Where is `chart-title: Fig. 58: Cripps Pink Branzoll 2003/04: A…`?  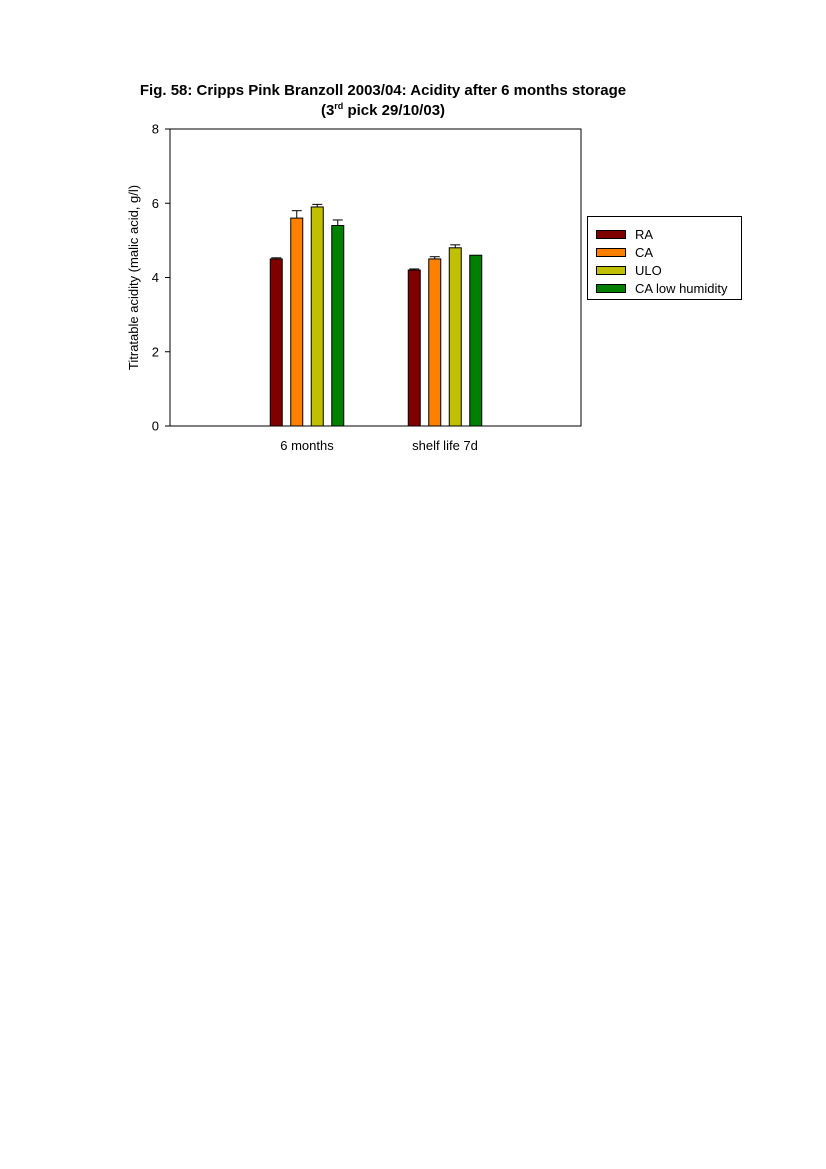 chart-title: Fig. 58: Cripps Pink Branzoll 2003/04: A… is located at coordinates (383, 101).